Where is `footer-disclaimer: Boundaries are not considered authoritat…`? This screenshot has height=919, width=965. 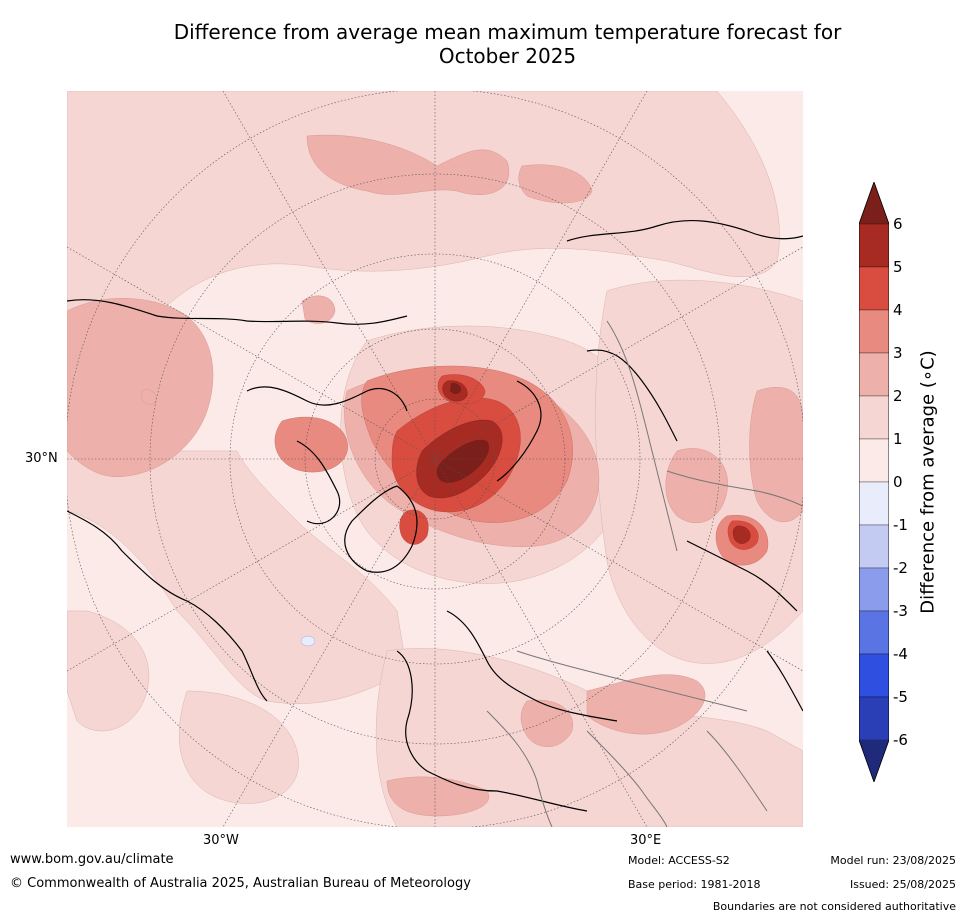
footer-disclaimer: Boundaries are not considered authoritat… is located at coordinates (834, 906).